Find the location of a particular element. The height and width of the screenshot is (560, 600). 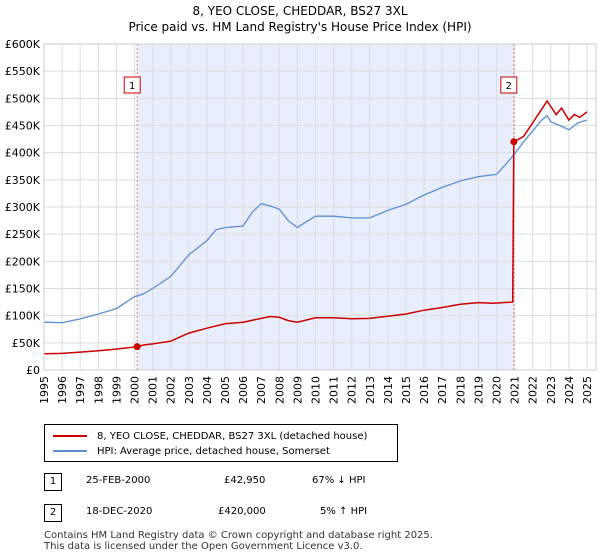

sale-2-label-box: 2 is located at coordinates (509, 85).